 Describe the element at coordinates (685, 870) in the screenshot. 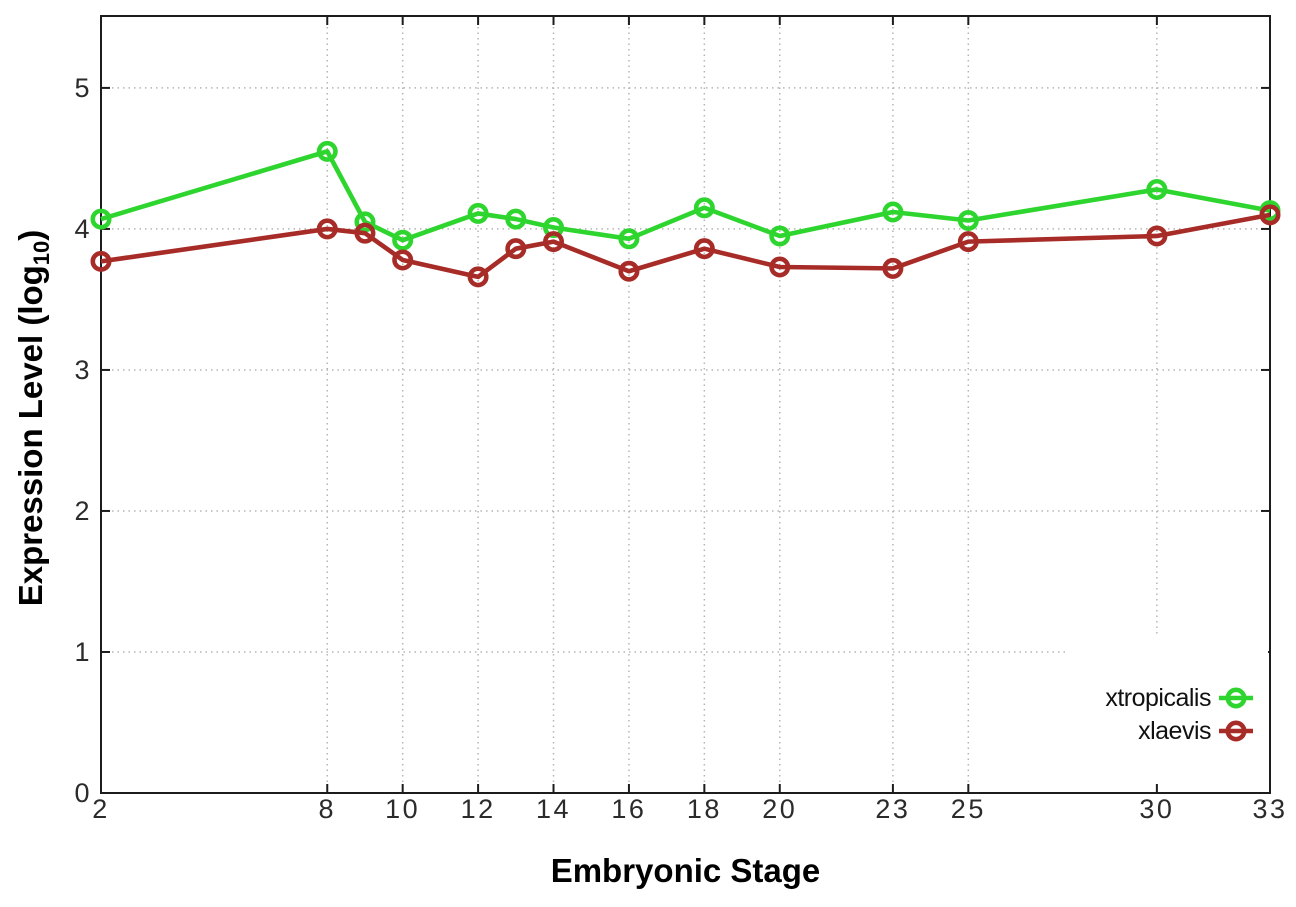

I see `x-axis-label: Embryonic Stage` at that location.